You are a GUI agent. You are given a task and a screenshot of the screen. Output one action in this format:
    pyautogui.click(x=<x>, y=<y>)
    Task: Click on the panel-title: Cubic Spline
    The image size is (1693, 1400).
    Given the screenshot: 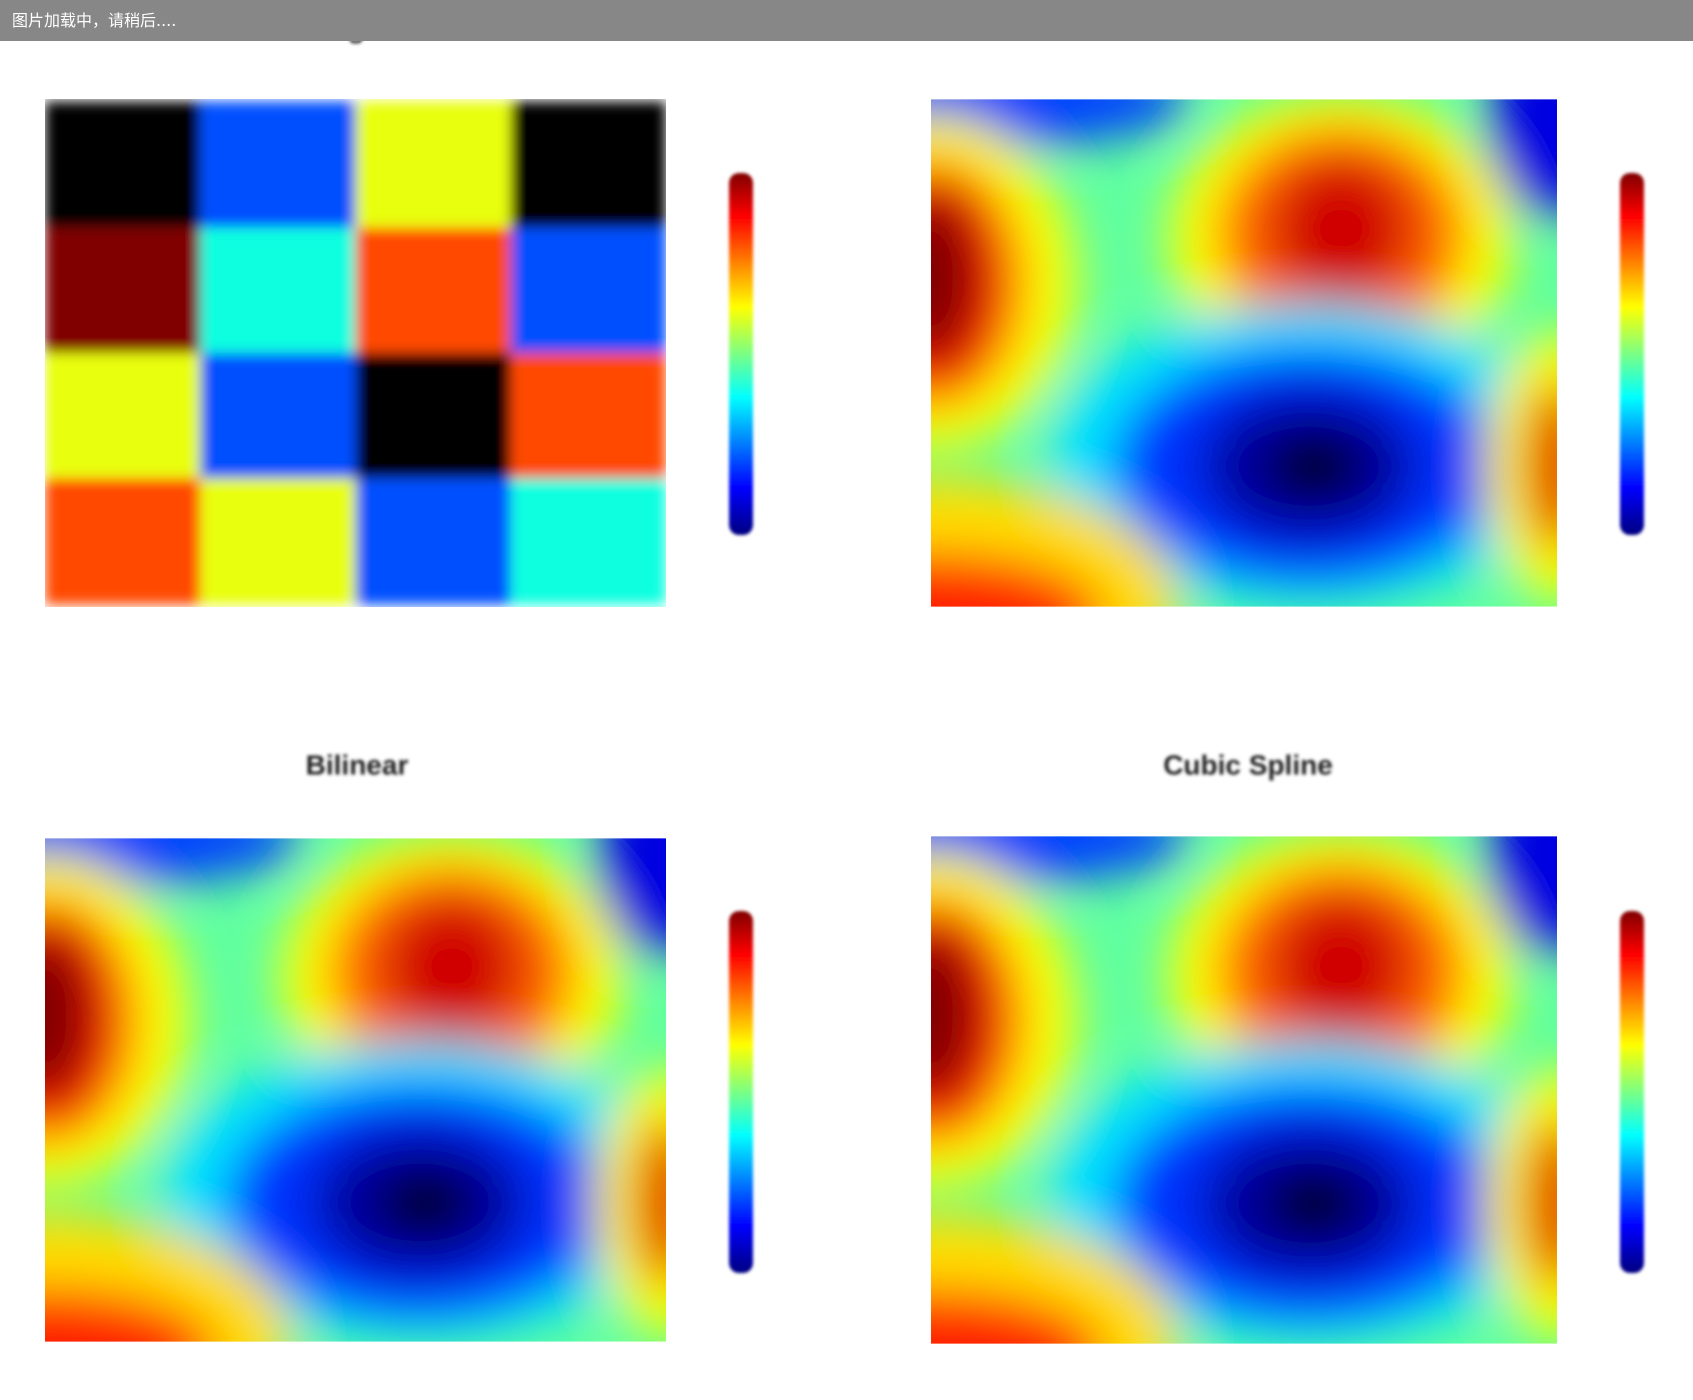 What is the action you would take?
    pyautogui.click(x=1248, y=764)
    